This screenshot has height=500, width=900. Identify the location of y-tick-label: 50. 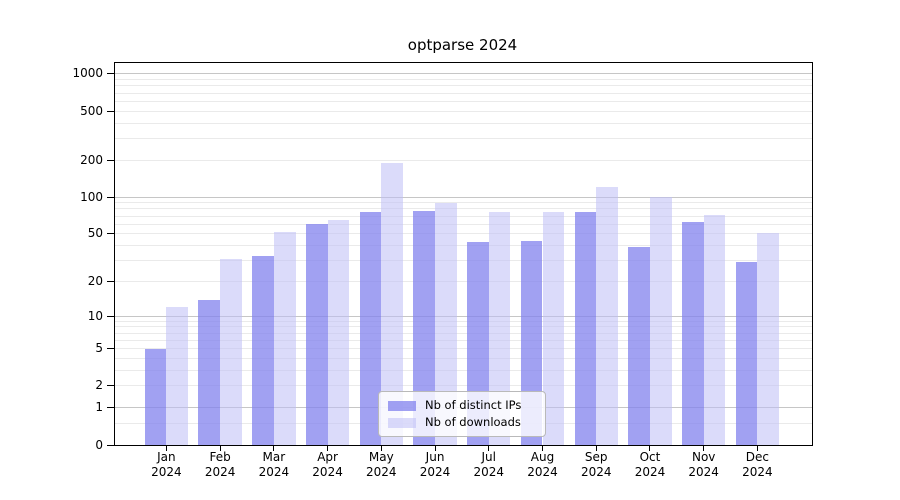
(95, 233).